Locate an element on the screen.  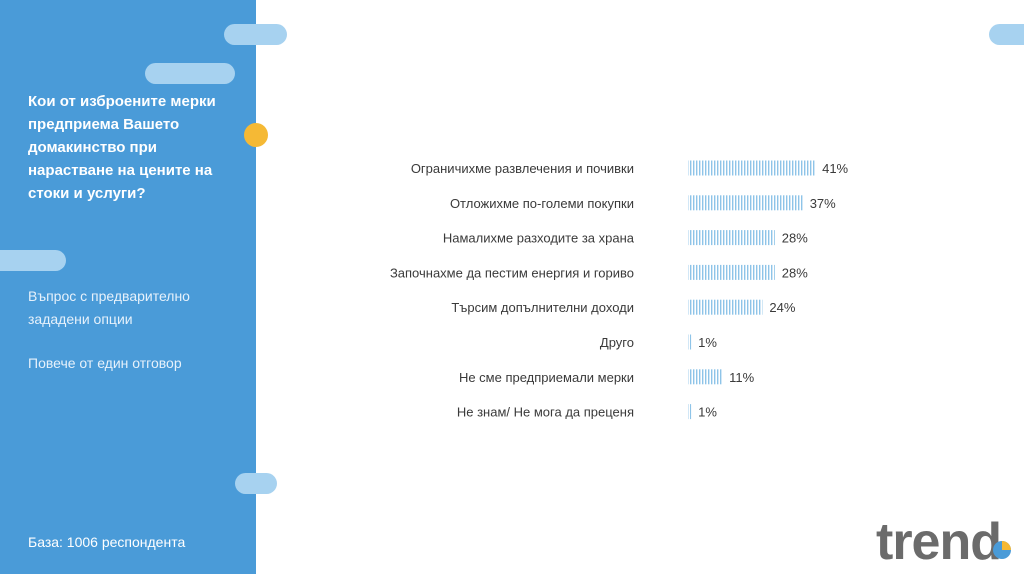
trend-logo: trend is located at coordinates (943, 541).